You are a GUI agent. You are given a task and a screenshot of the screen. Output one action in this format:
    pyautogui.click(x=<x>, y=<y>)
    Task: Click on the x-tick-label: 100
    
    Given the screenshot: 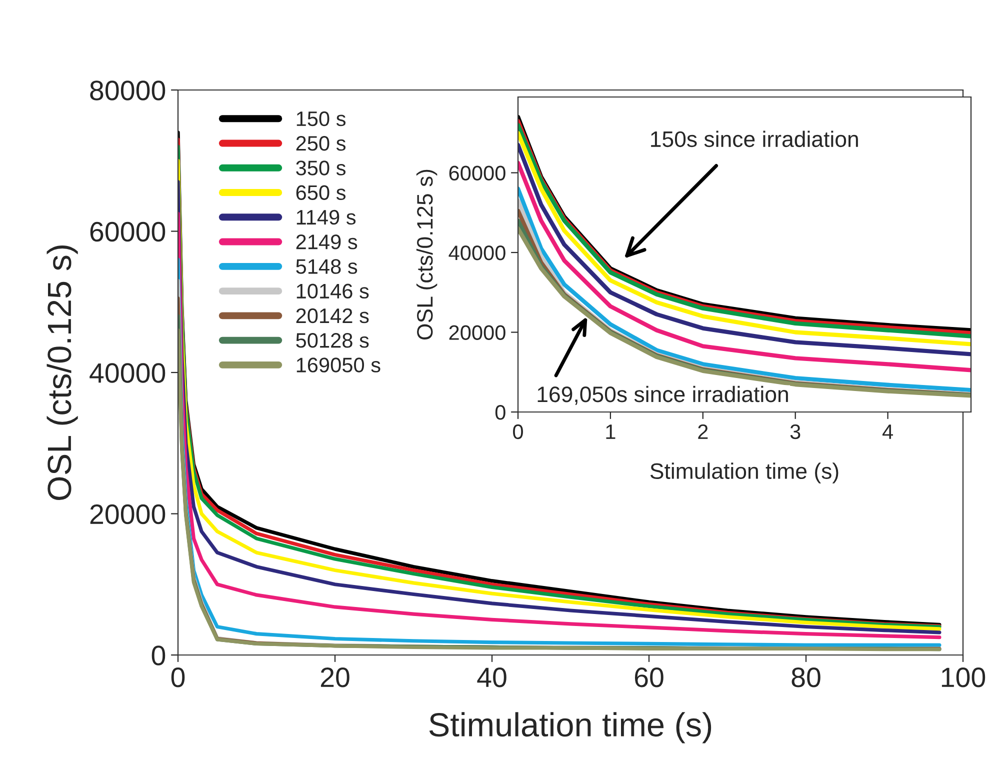 What is the action you would take?
    pyautogui.click(x=964, y=678)
    